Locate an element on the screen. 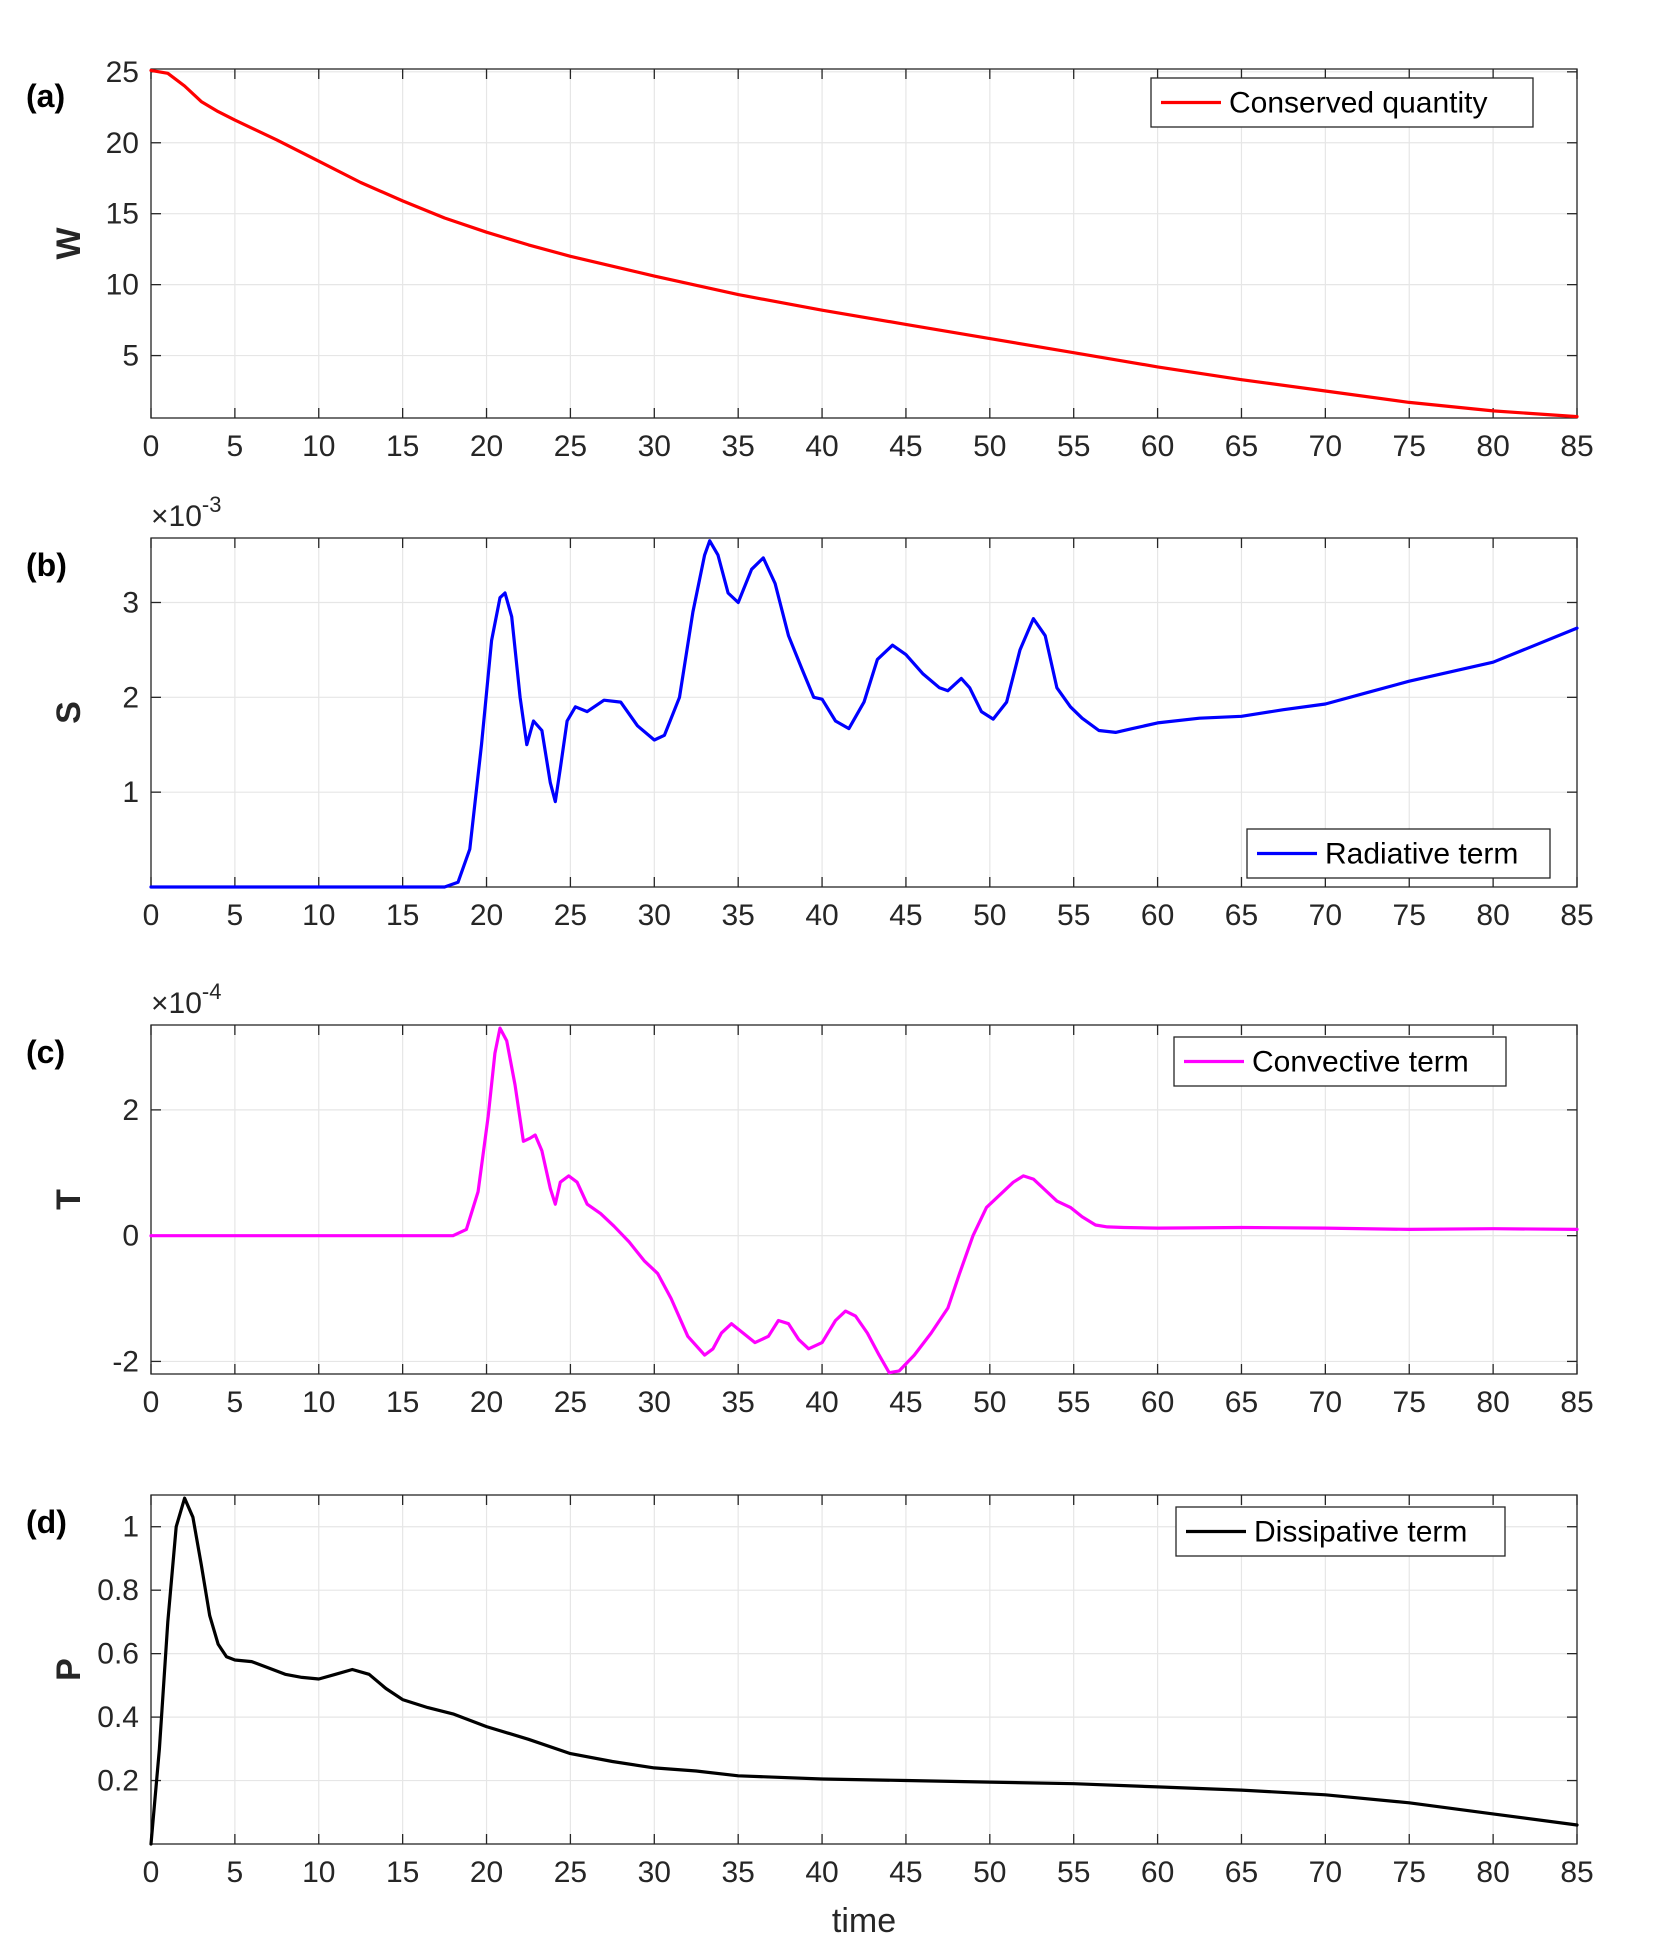 This screenshot has width=1667, height=1958. axis-exponent: ×10⁻⁴ is located at coordinates (186, 999).